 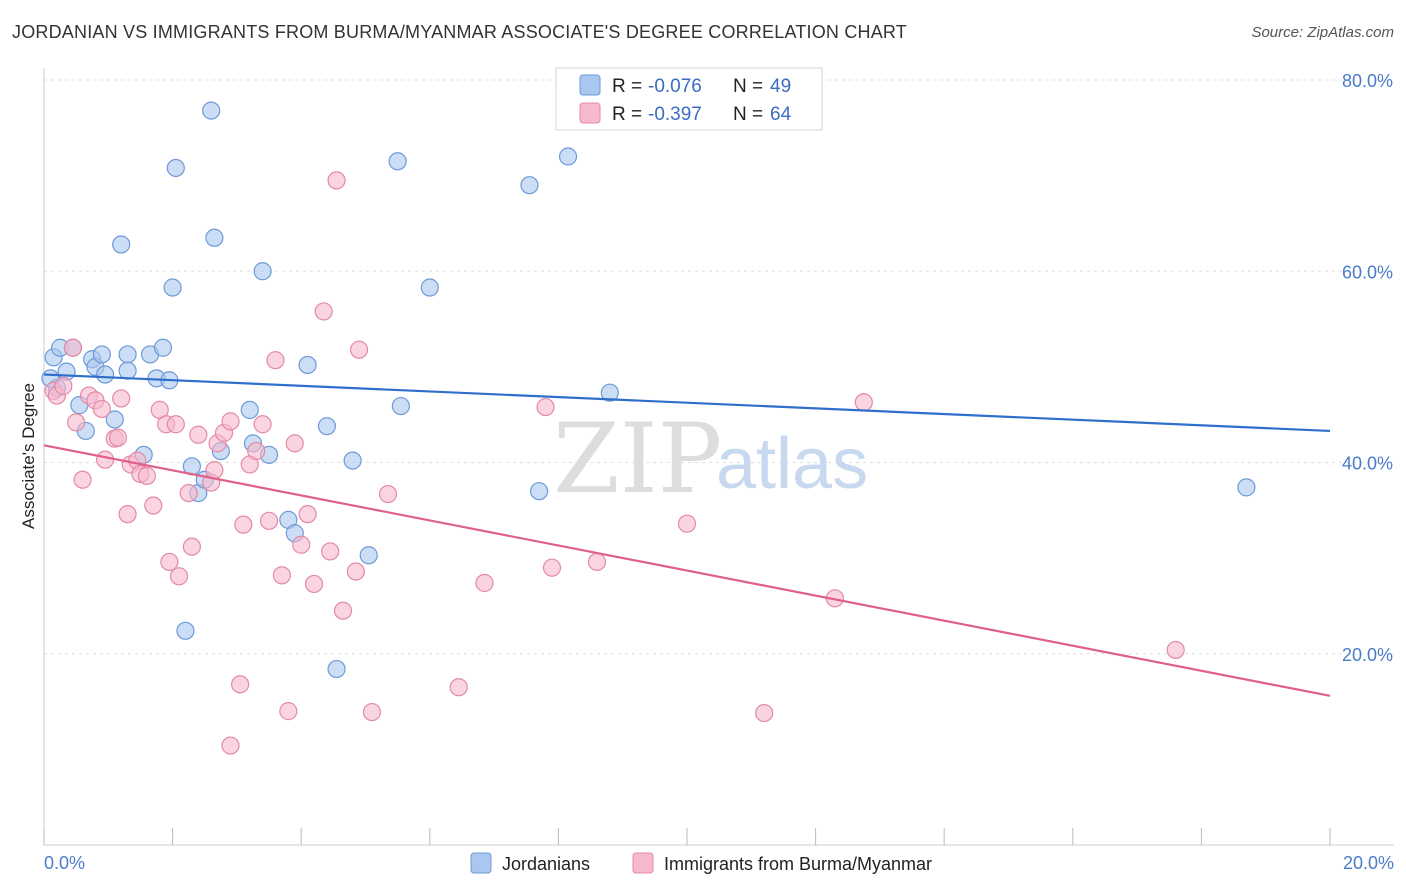 What do you see at coordinates (637, 459) in the screenshot?
I see `watermark-zip: ZIP` at bounding box center [637, 459].